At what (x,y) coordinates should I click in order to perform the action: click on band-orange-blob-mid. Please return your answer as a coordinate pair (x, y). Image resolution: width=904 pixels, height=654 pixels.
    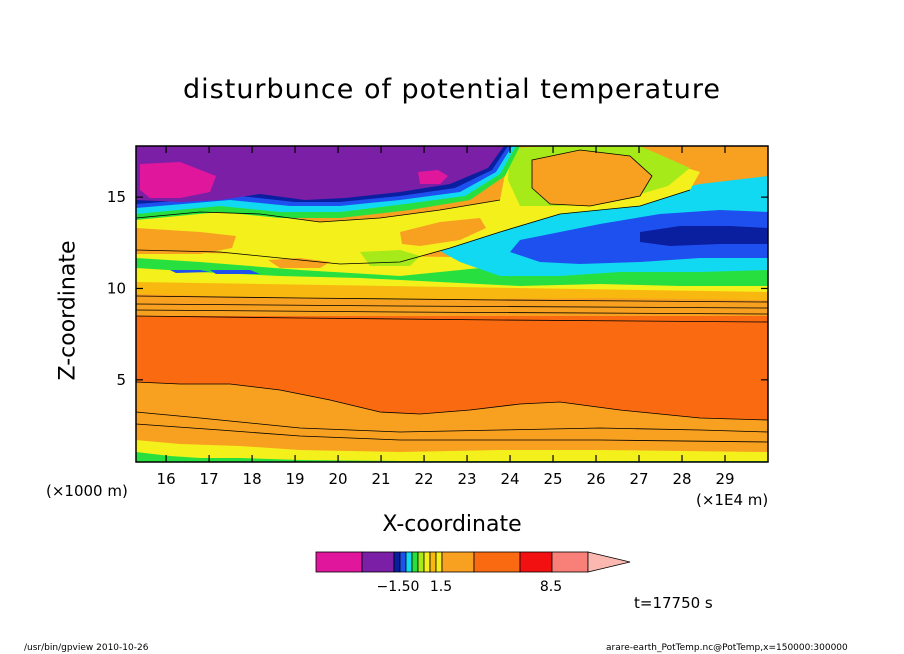
    Looking at the image, I should click on (443, 232).